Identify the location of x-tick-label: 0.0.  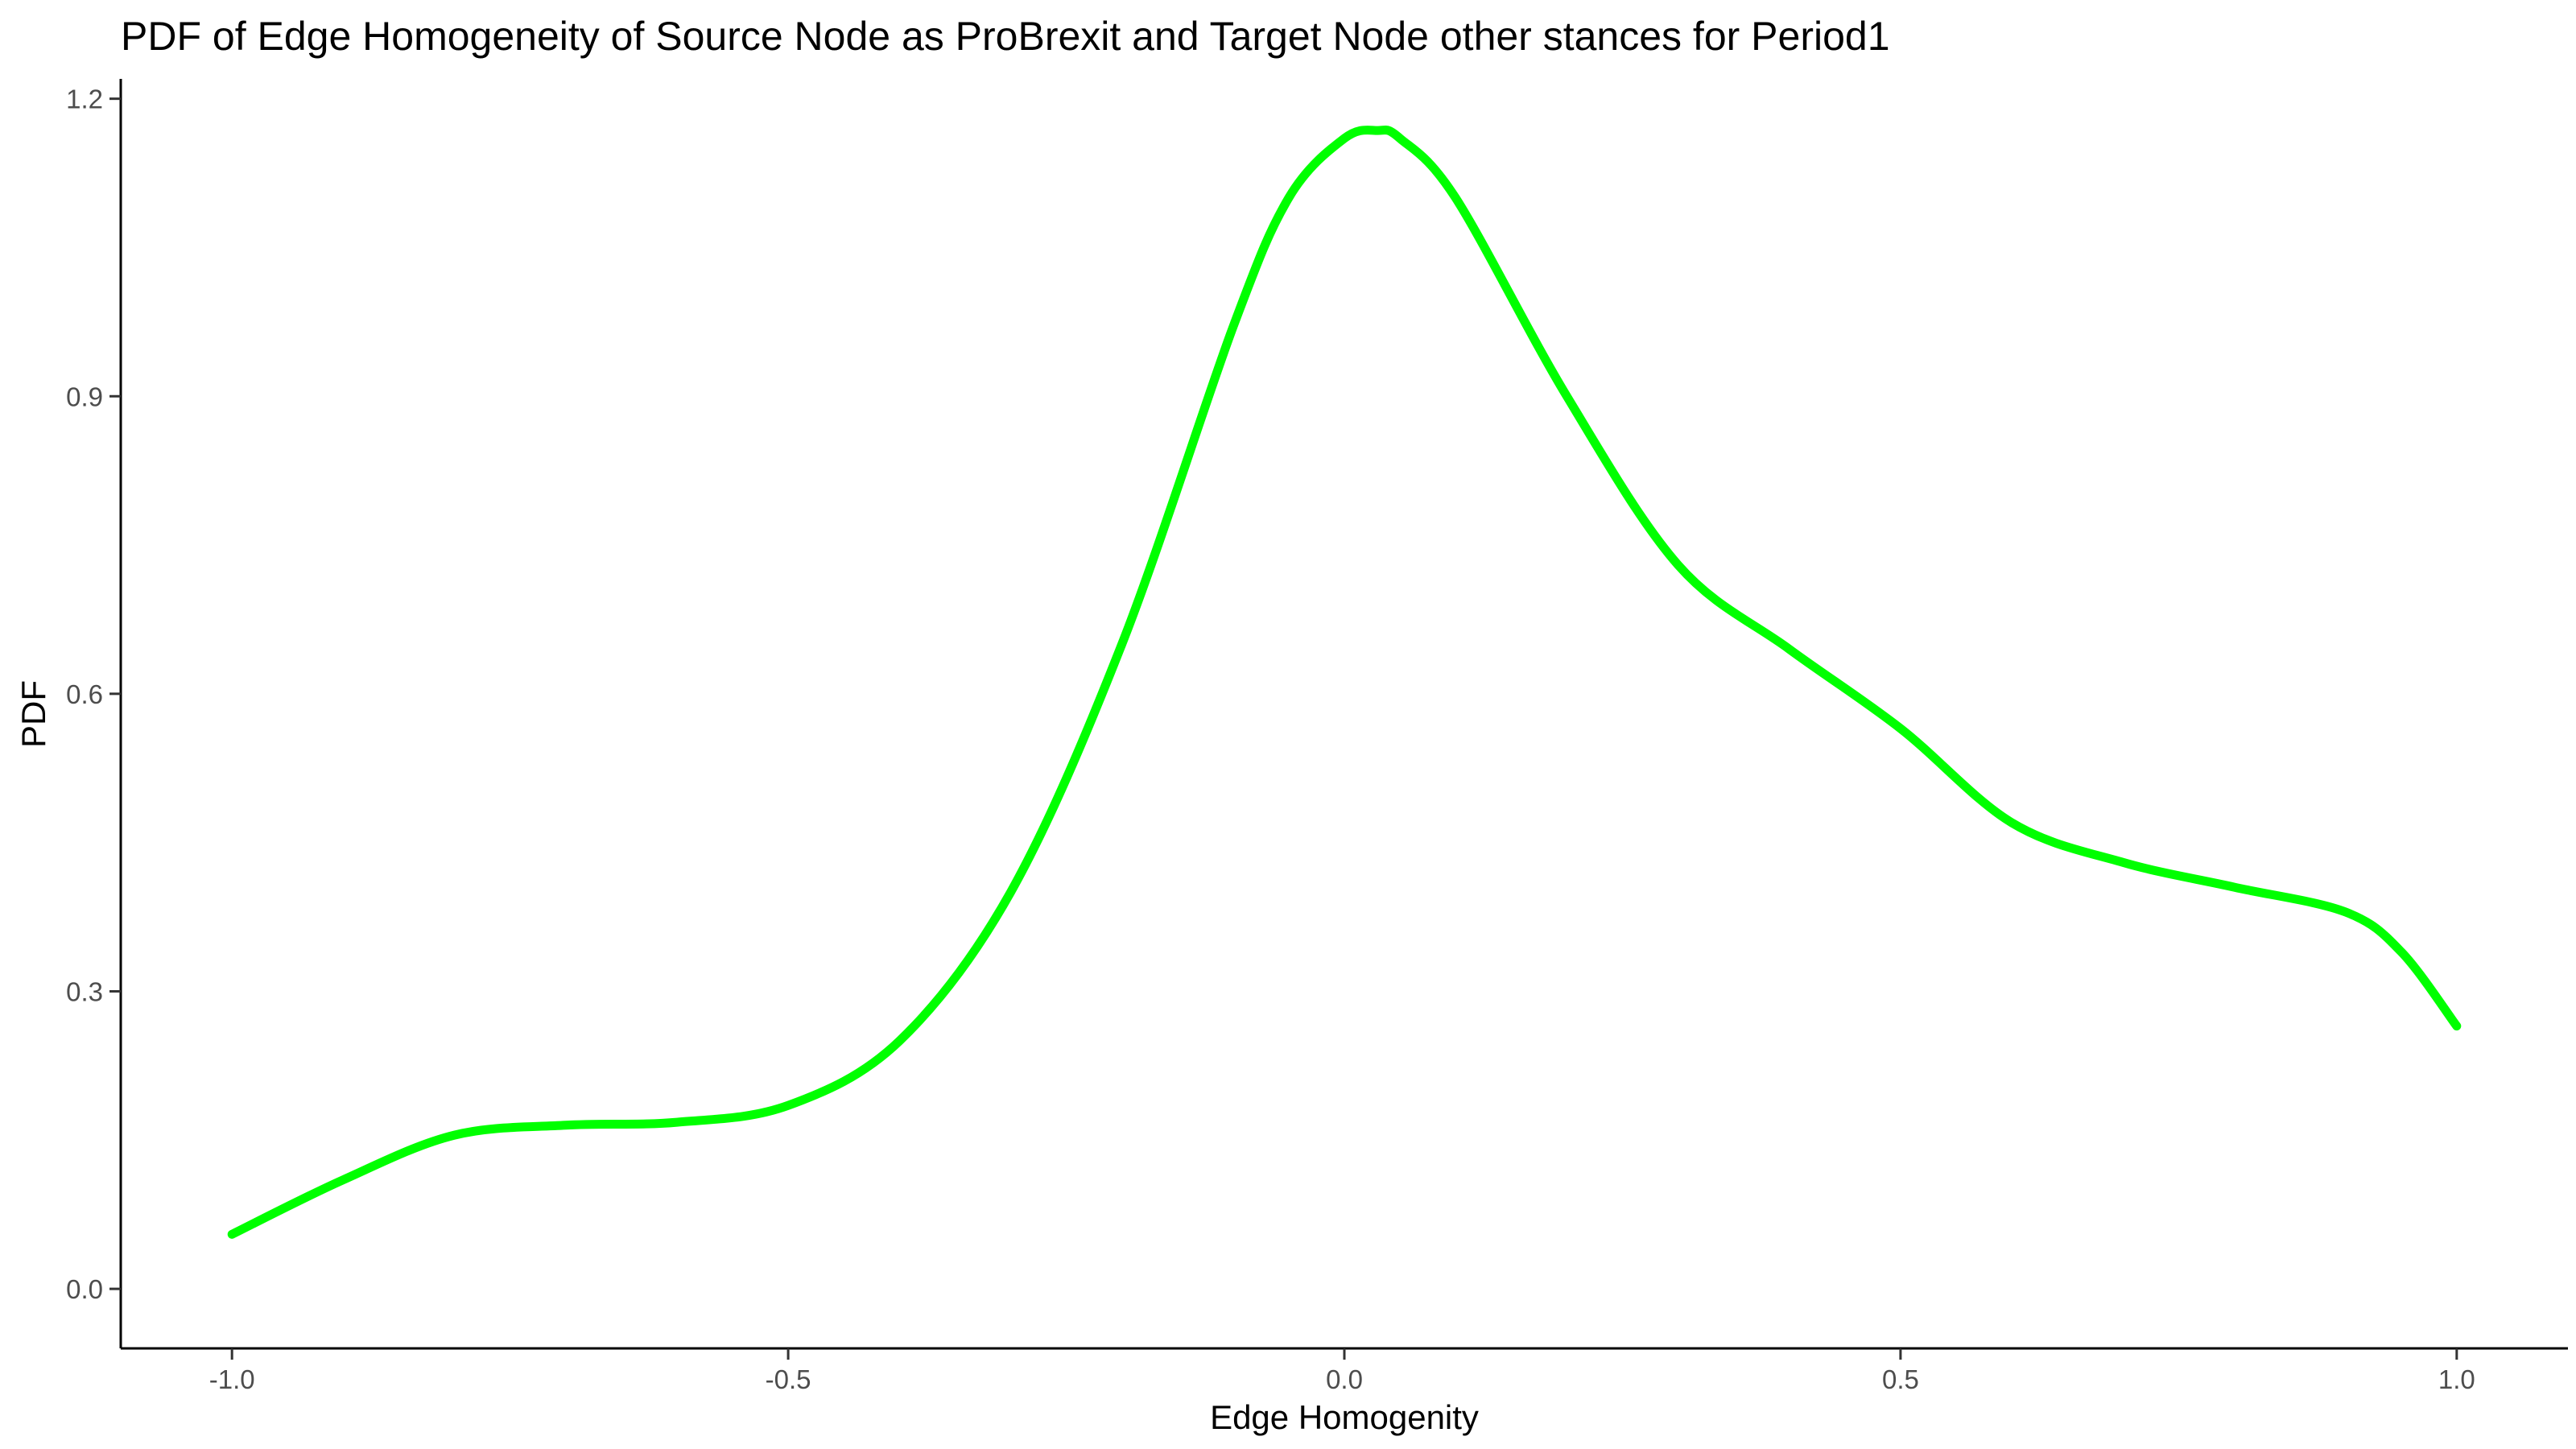
(1344, 1379).